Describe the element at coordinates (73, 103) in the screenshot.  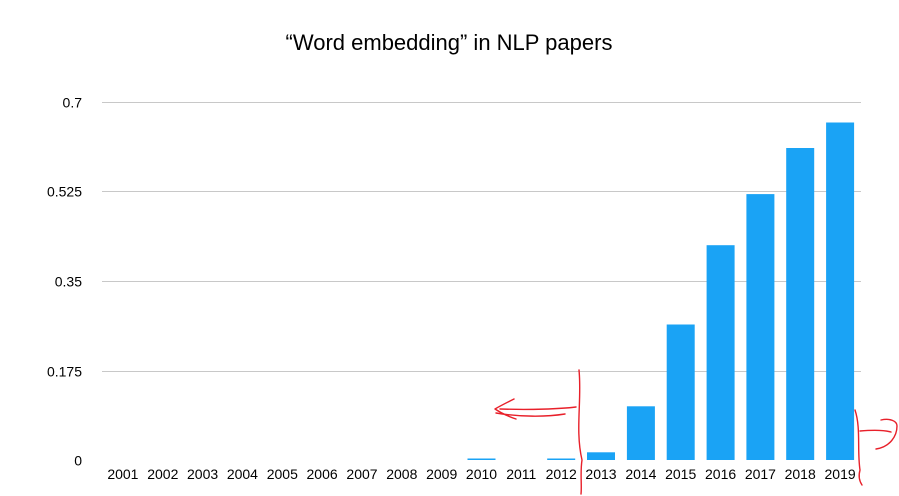
I see `y-tick-label: 0.7` at that location.